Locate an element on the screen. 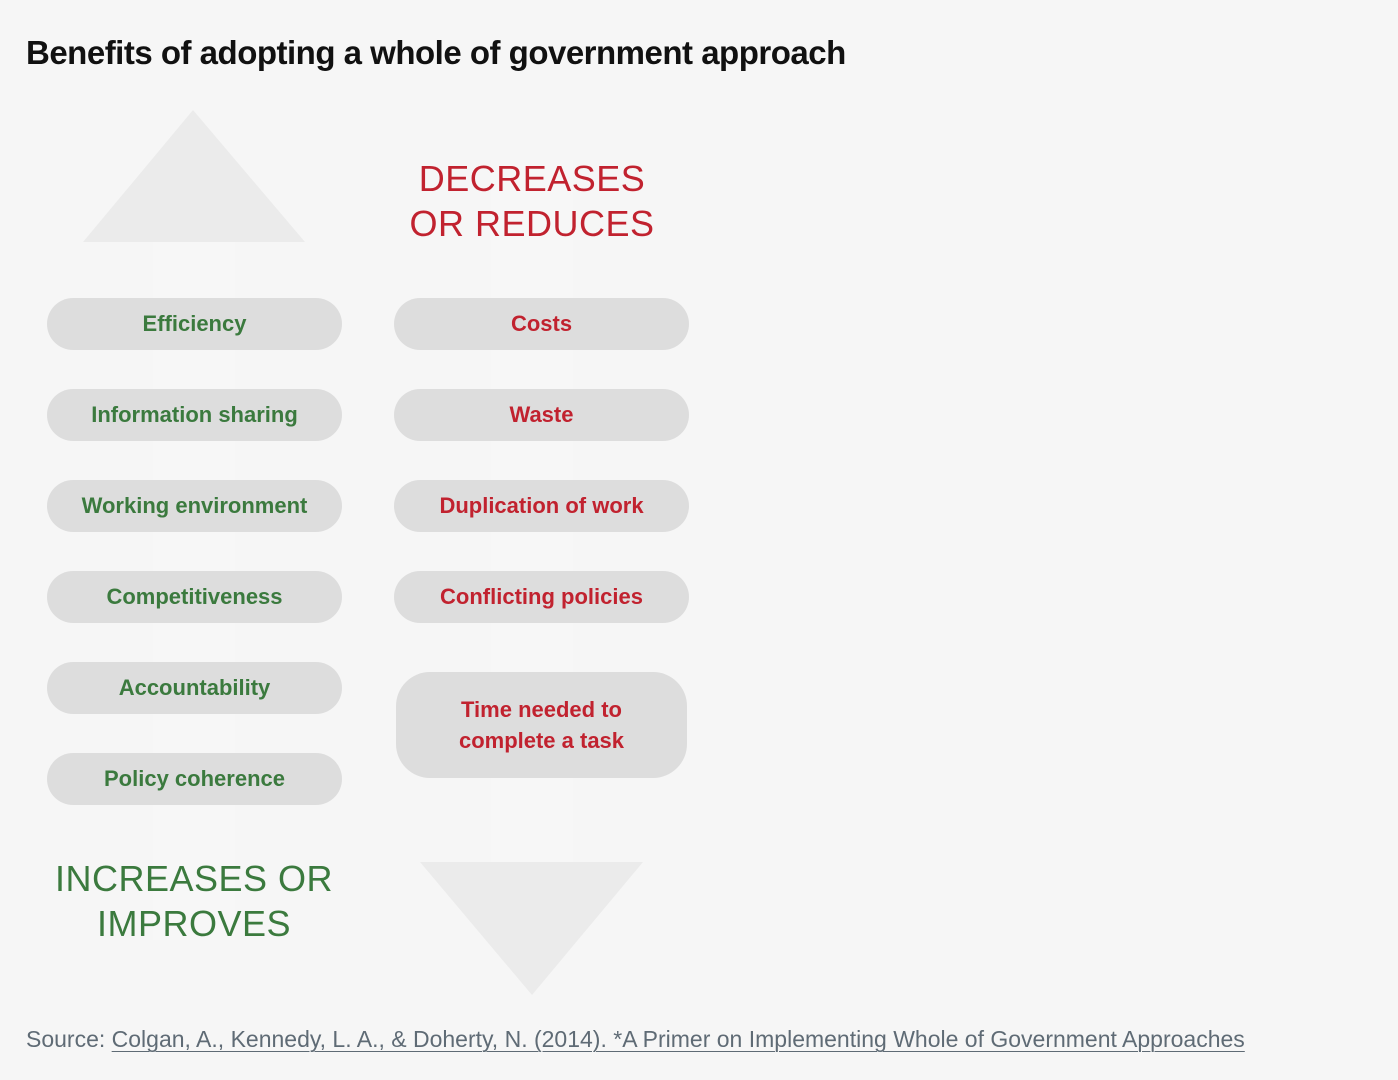 Image resolution: width=1398 pixels, height=1080 pixels. increase-item-policy-coherence: Policy coherence is located at coordinates (194, 779).